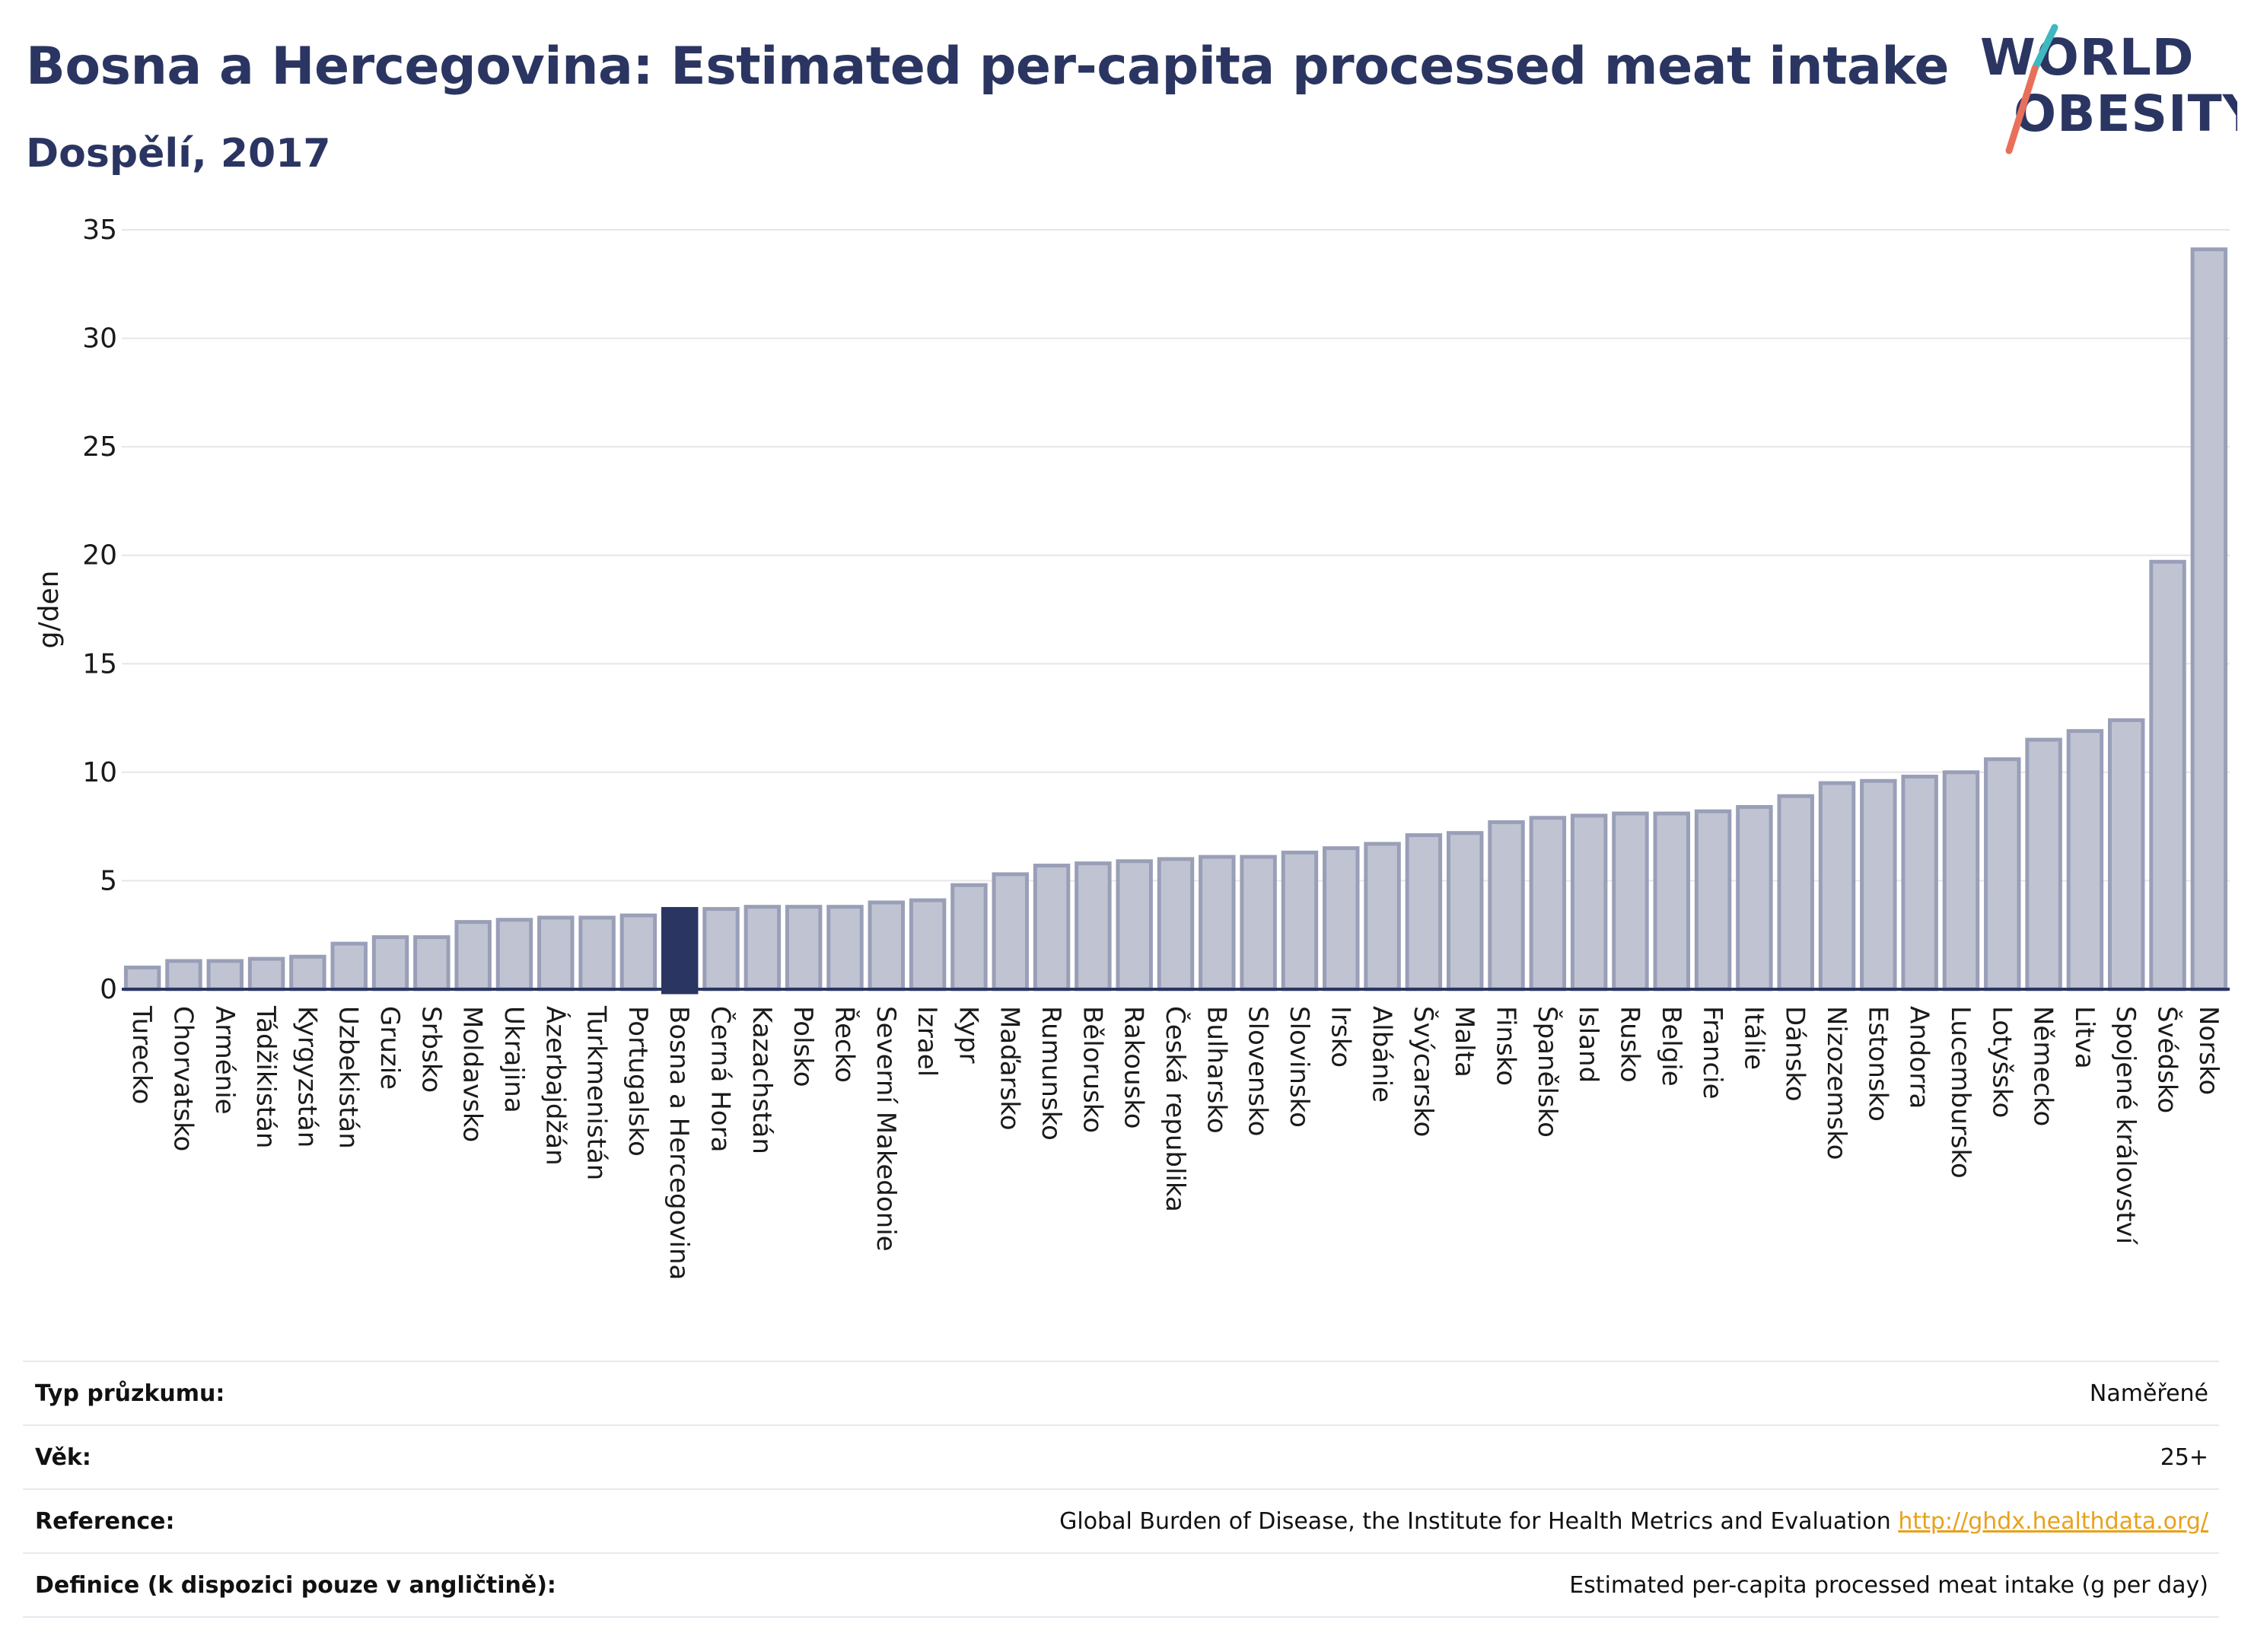 Image resolution: width=2251 pixels, height=1652 pixels. Describe the element at coordinates (99, 230) in the screenshot. I see `y-tick-label: 35` at that location.